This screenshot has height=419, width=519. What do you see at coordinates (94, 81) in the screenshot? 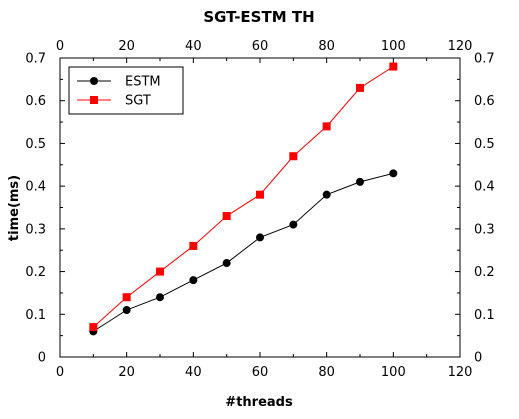
I see `legend-marker-estm` at bounding box center [94, 81].